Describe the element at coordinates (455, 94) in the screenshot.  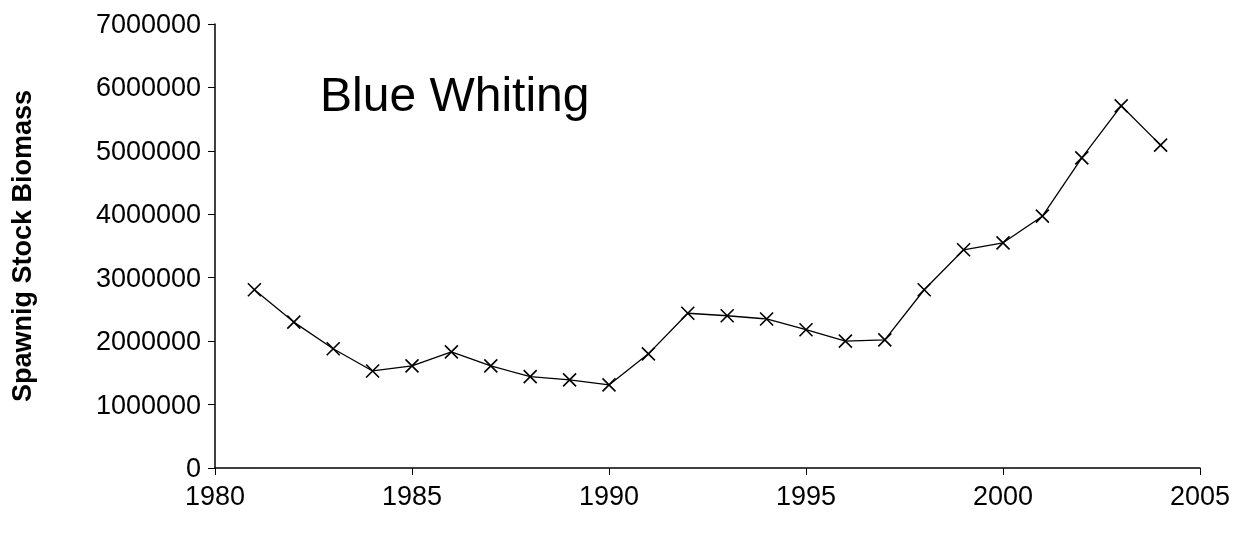
I see `annotation: Blue Whiting` at that location.